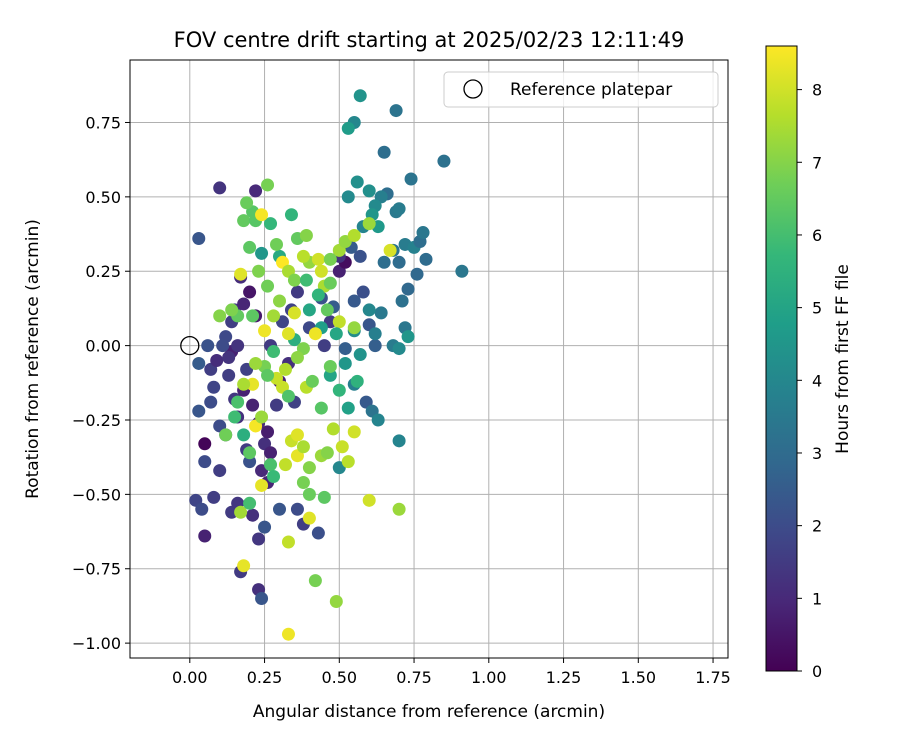 Image resolution: width=900 pixels, height=750 pixels. I want to click on colorbar-tick-label: 5, so click(817, 308).